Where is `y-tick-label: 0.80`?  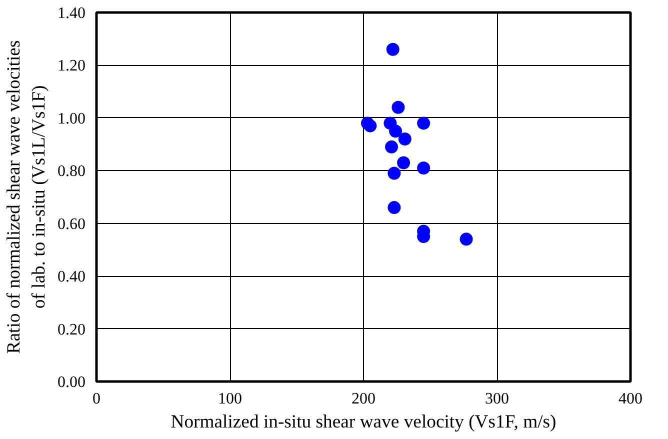 y-tick-label: 0.80 is located at coordinates (72, 171).